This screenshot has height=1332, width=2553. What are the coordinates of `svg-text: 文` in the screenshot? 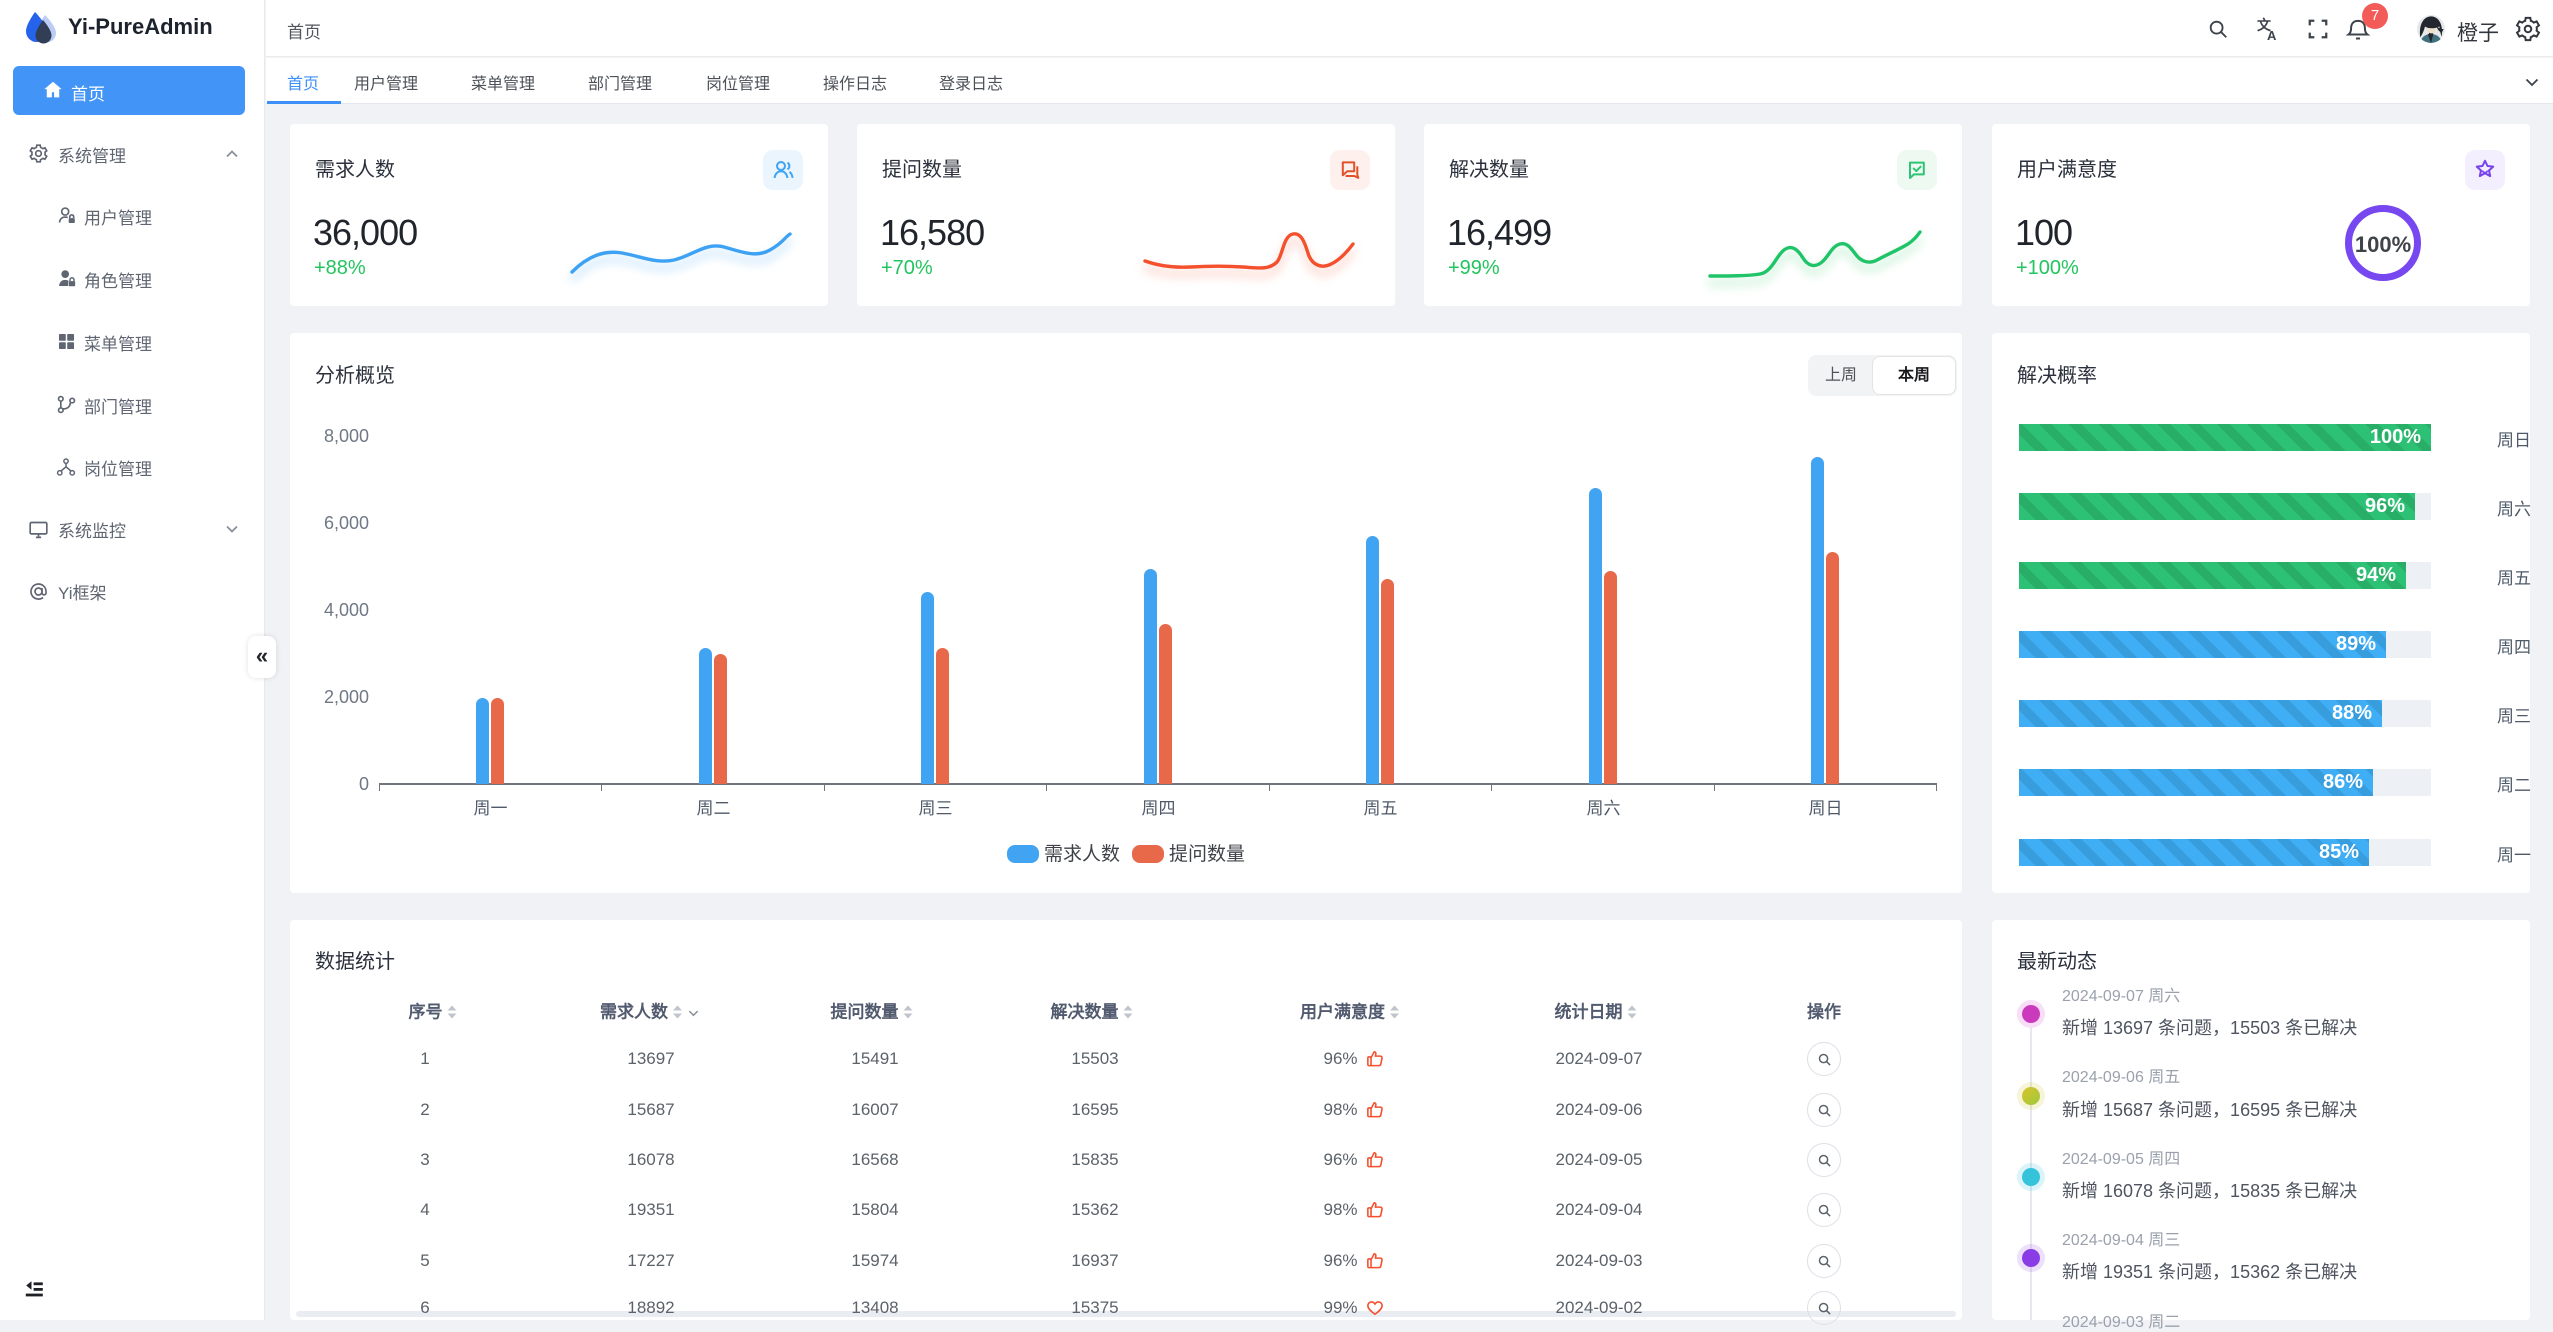 It's located at (2264, 25).